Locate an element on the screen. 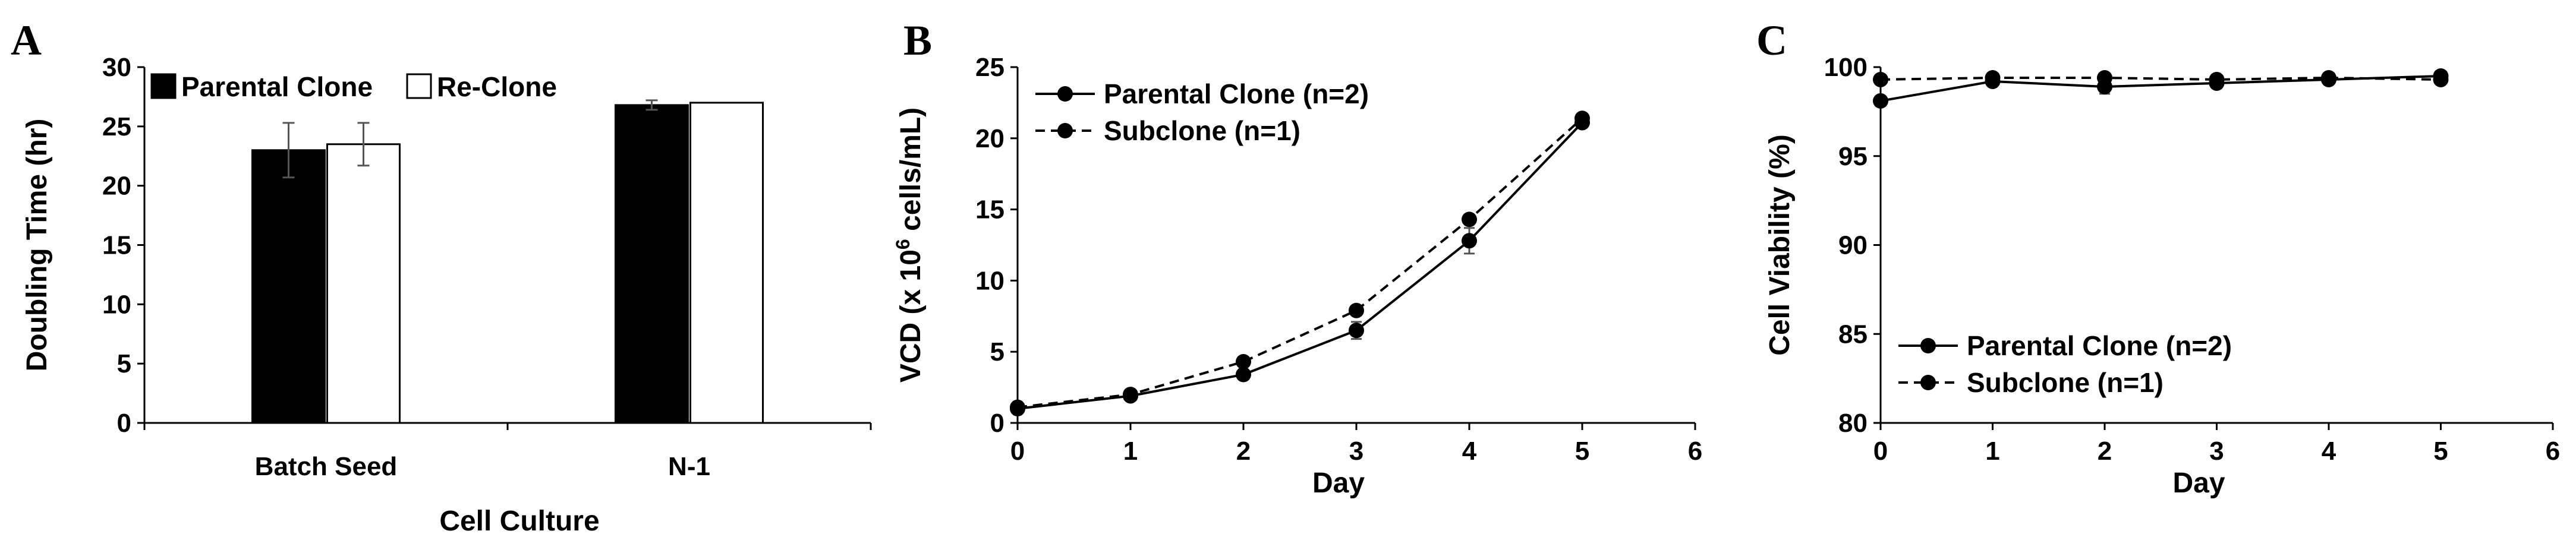 This screenshot has width=2576, height=553. x-tick-label: Batch Seed is located at coordinates (327, 466).